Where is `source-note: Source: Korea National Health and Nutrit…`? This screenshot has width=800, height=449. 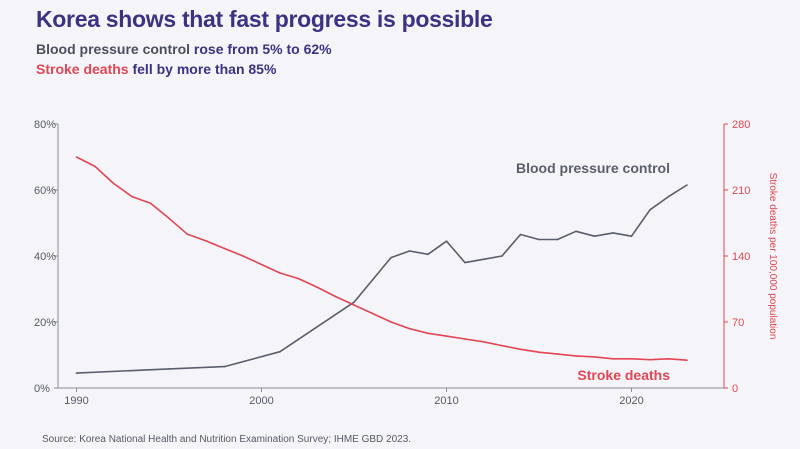
source-note: Source: Korea National Health and Nutrit… is located at coordinates (227, 439).